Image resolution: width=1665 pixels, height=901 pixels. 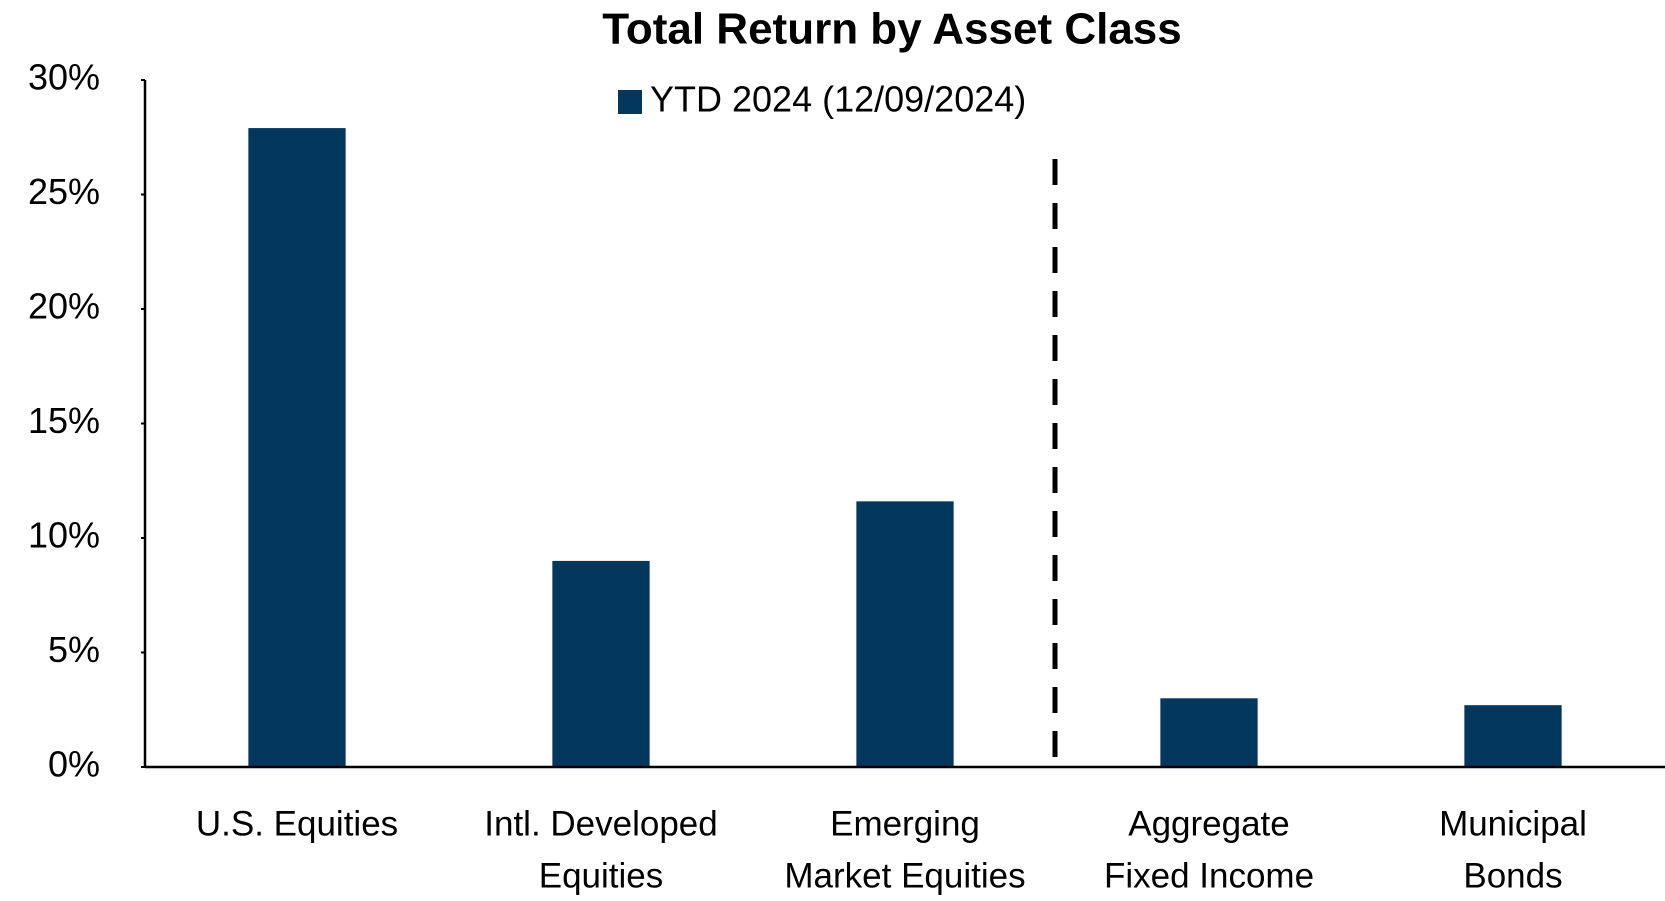 I want to click on x-tick-label: Market Equities, so click(x=904, y=875).